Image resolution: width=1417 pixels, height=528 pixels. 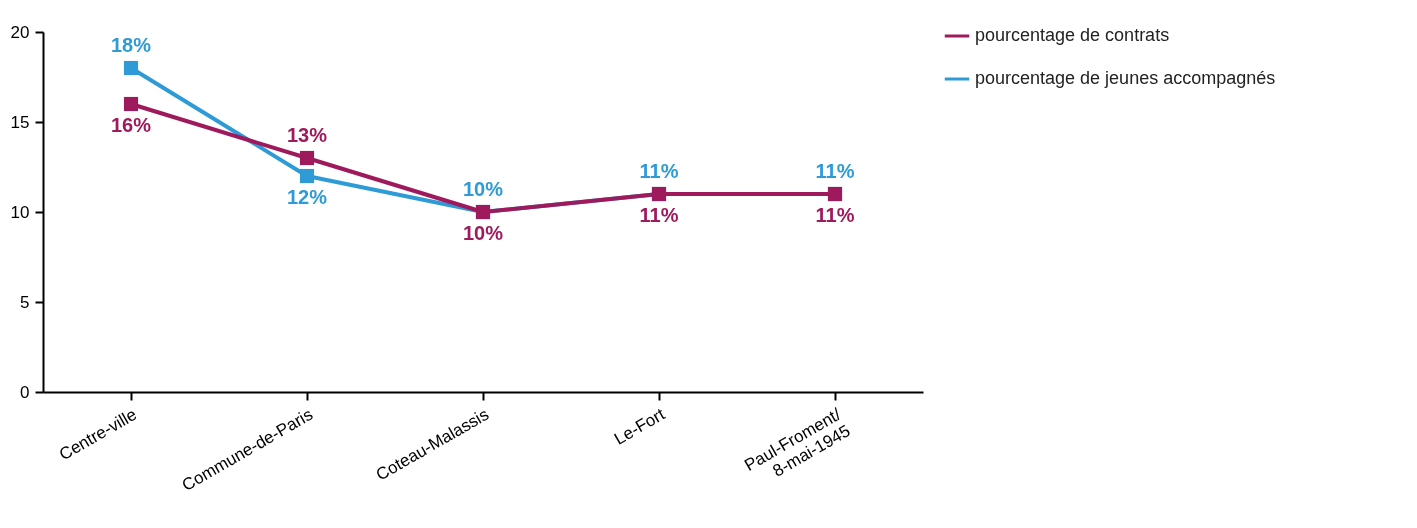 What do you see at coordinates (20, 212) in the screenshot?
I see `y-tick-label: 10` at bounding box center [20, 212].